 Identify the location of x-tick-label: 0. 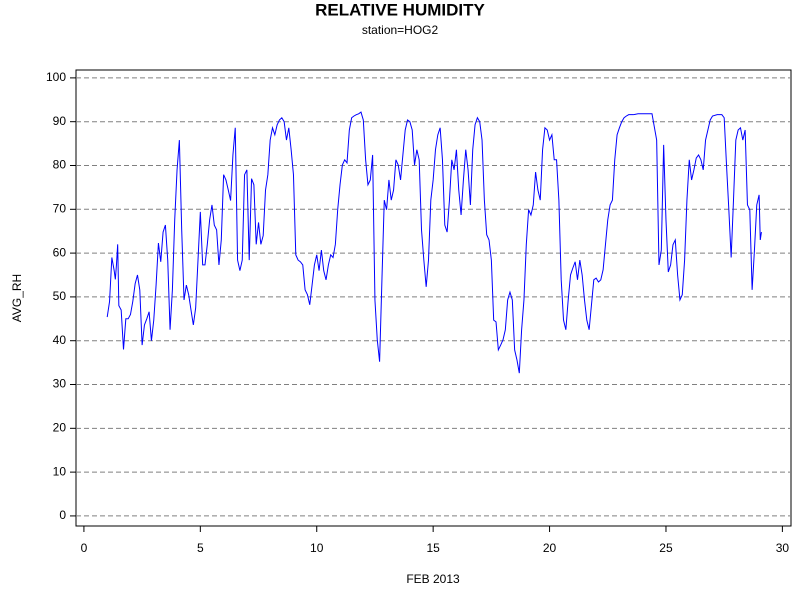
(84, 548).